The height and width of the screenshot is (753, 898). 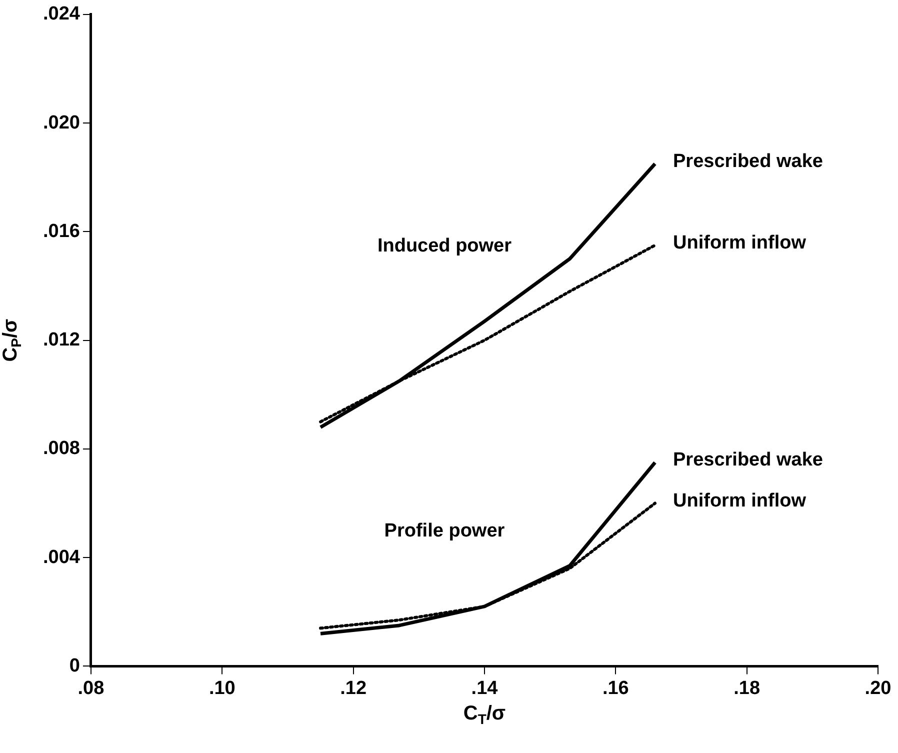 I want to click on x-tick-label: .12, so click(x=353, y=688).